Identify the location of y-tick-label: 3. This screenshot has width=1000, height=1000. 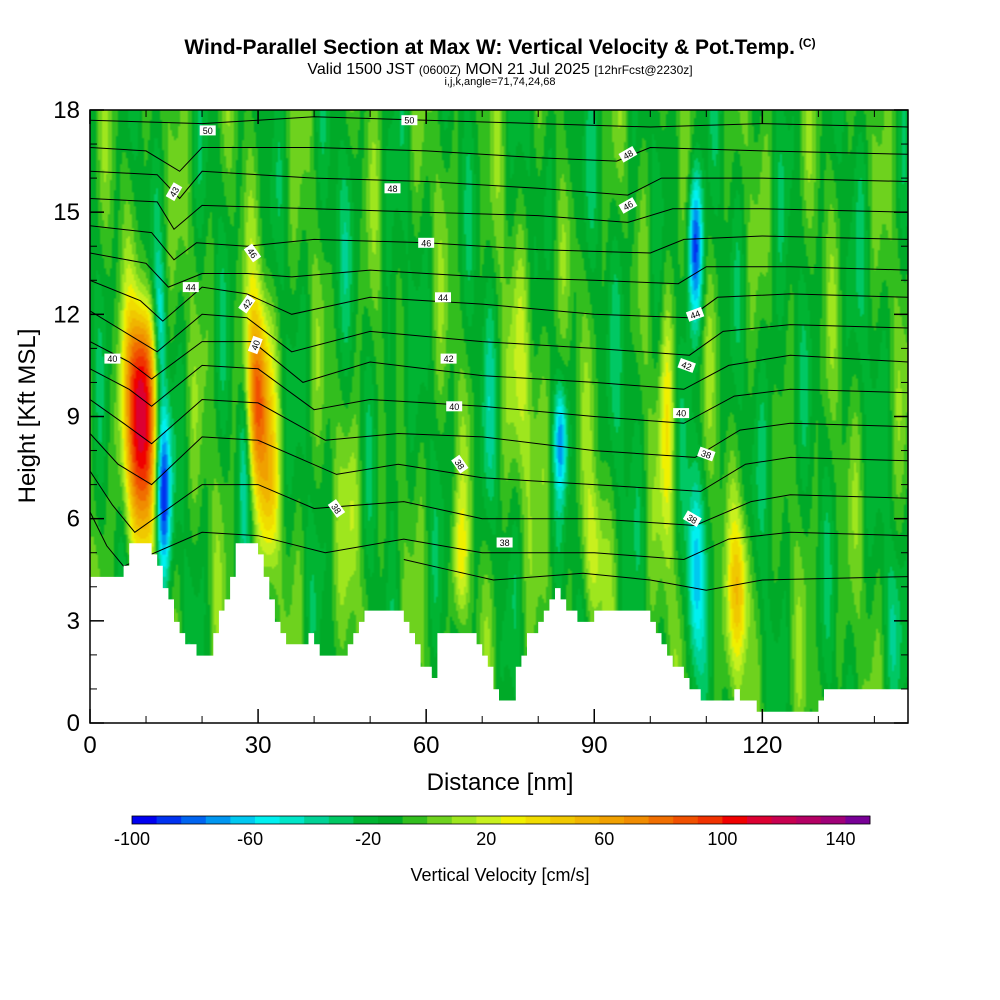
(73, 621).